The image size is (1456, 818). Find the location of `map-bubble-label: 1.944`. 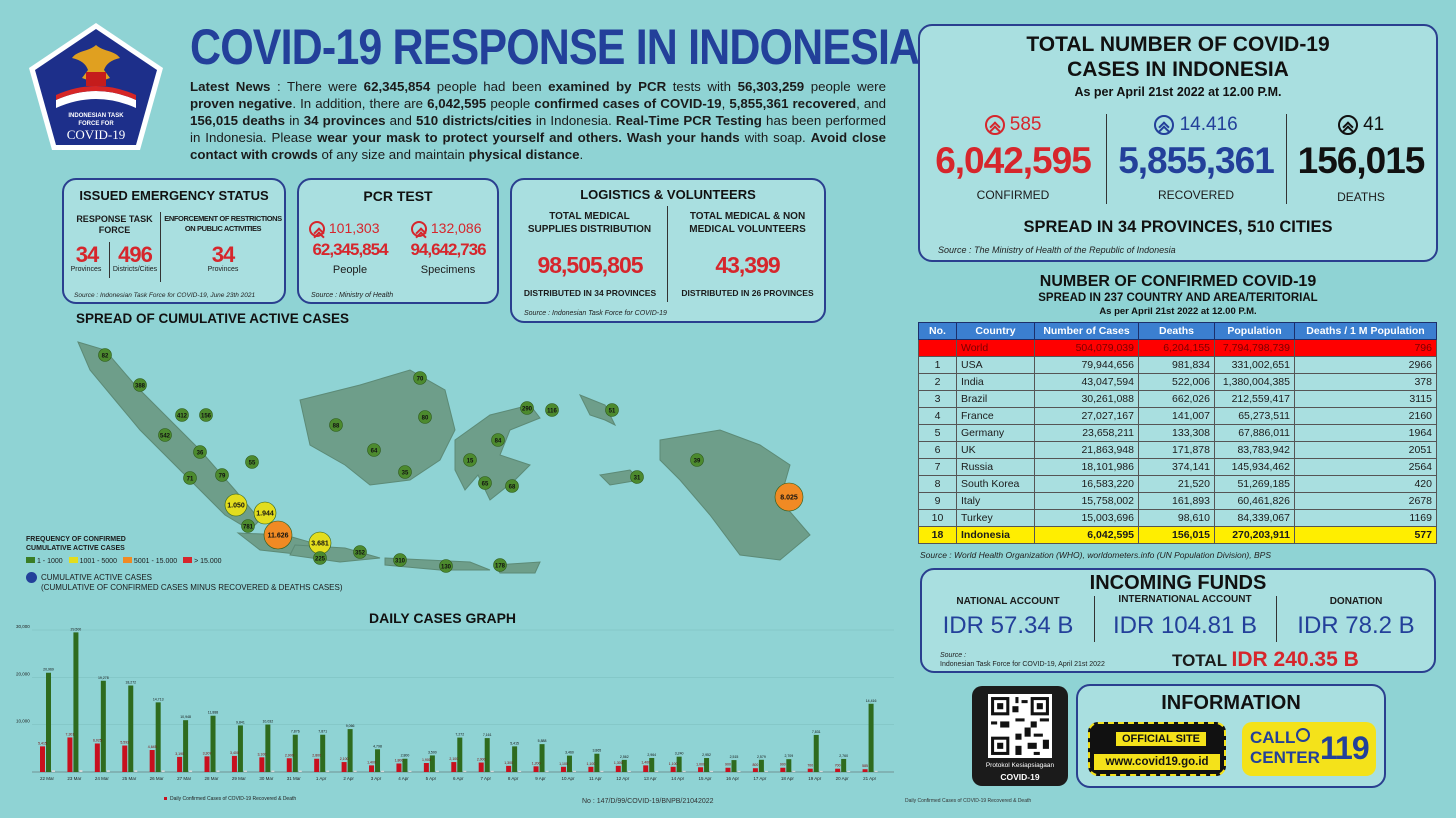

map-bubble-label: 1.944 is located at coordinates (265, 514).